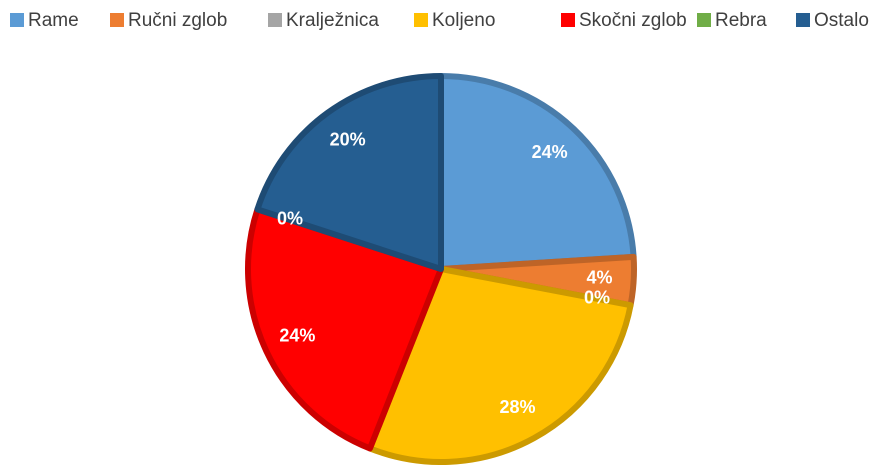 The image size is (883, 465). Describe the element at coordinates (517, 407) in the screenshot. I see `data-label: 28%` at that location.